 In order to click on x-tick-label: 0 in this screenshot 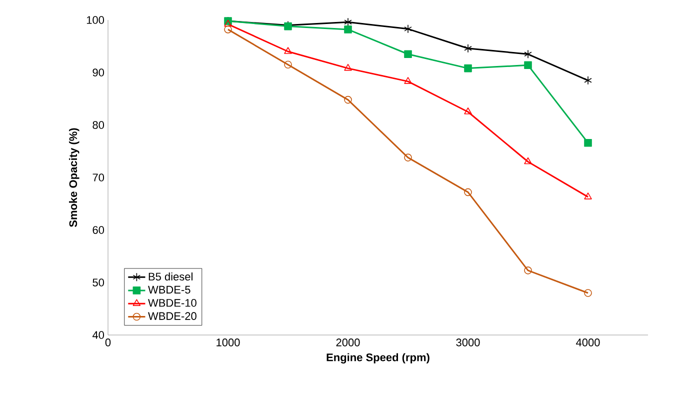, I will do `click(108, 342)`.